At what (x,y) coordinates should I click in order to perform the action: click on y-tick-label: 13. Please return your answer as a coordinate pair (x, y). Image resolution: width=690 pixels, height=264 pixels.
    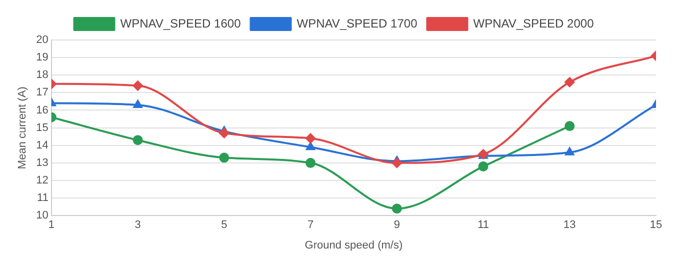
    Looking at the image, I should click on (42, 162).